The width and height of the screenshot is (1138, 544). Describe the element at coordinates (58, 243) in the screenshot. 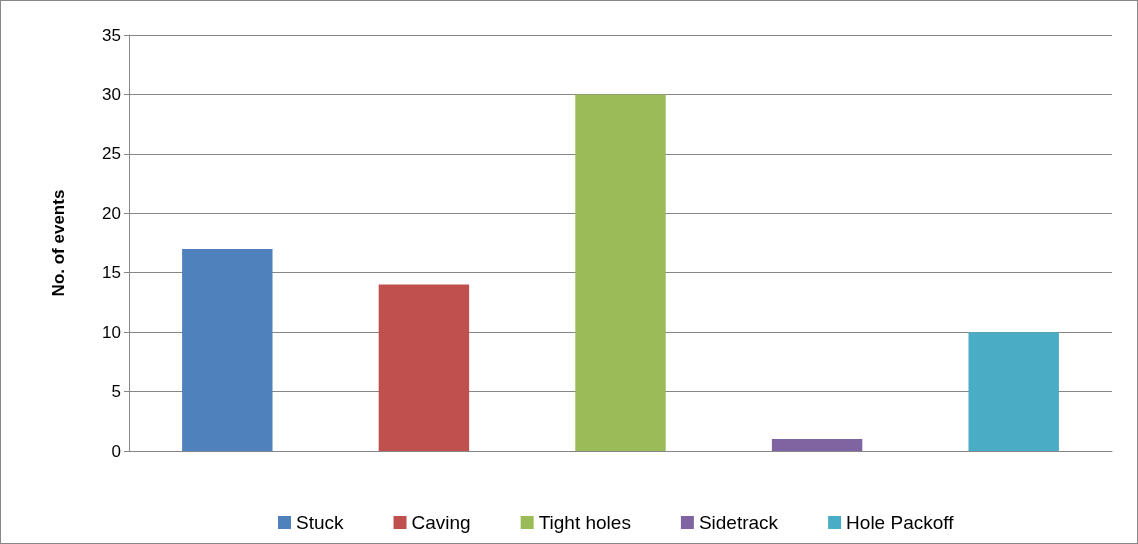

I see `y-axis-title: No. of events` at that location.